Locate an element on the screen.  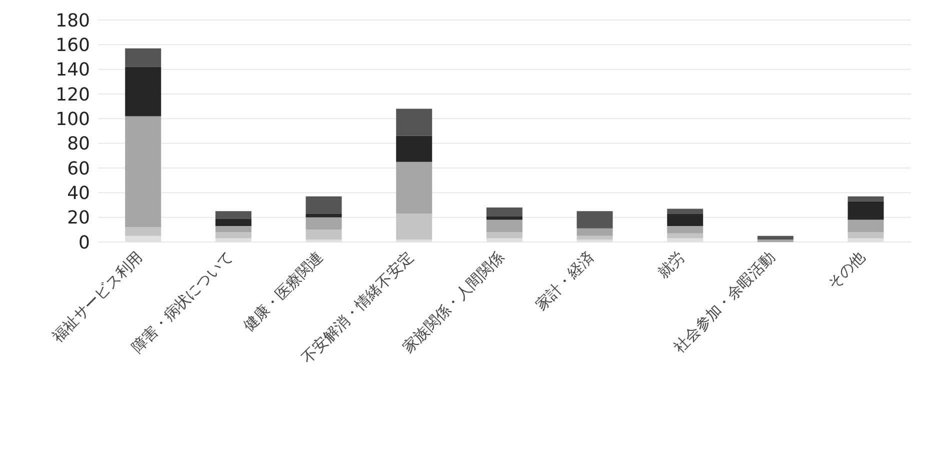
y-tick-label: 140 is located at coordinates (73, 70).